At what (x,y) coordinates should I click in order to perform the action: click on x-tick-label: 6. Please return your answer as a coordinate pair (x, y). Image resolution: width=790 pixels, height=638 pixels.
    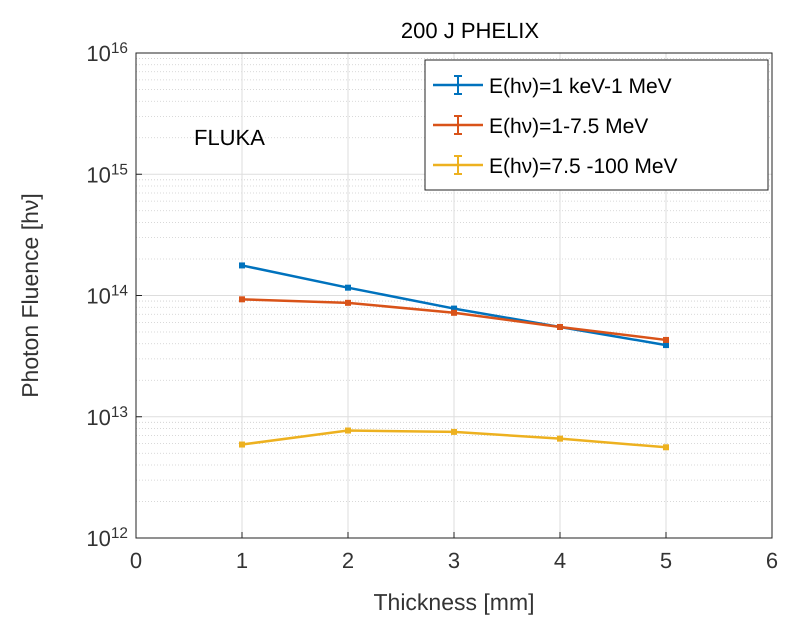
    Looking at the image, I should click on (772, 560).